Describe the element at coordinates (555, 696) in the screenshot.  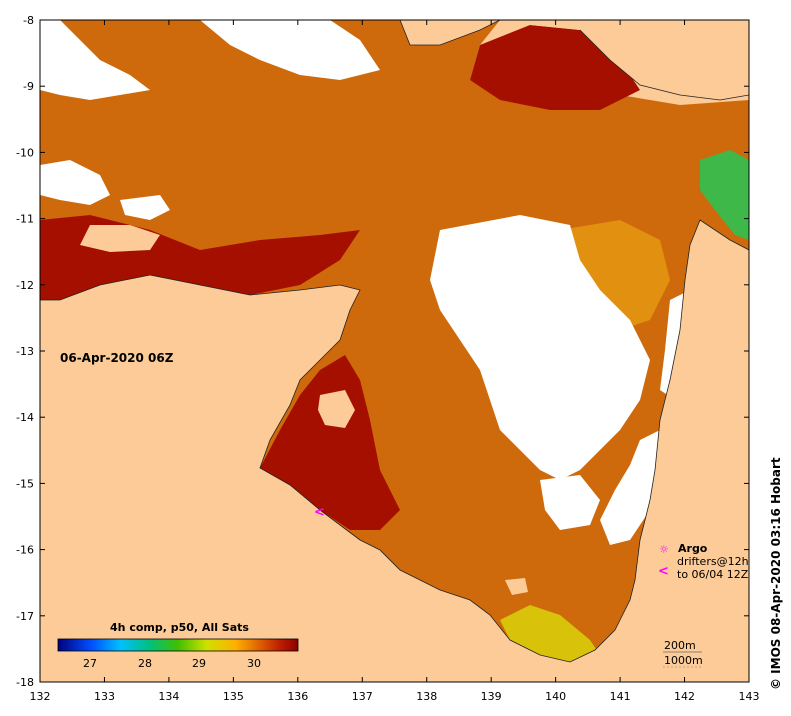
I see `x-tick-label: 140` at that location.